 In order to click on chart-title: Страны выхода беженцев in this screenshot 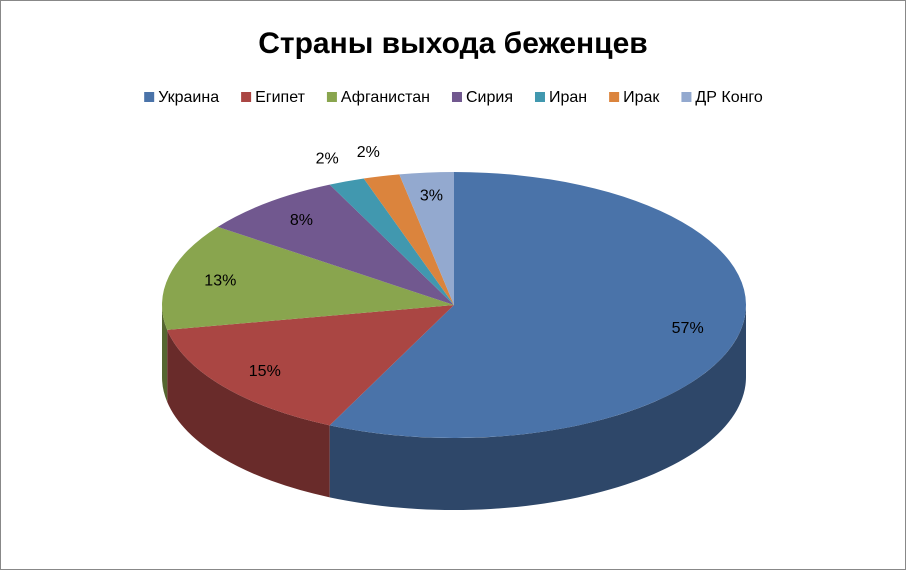, I will do `click(453, 43)`.